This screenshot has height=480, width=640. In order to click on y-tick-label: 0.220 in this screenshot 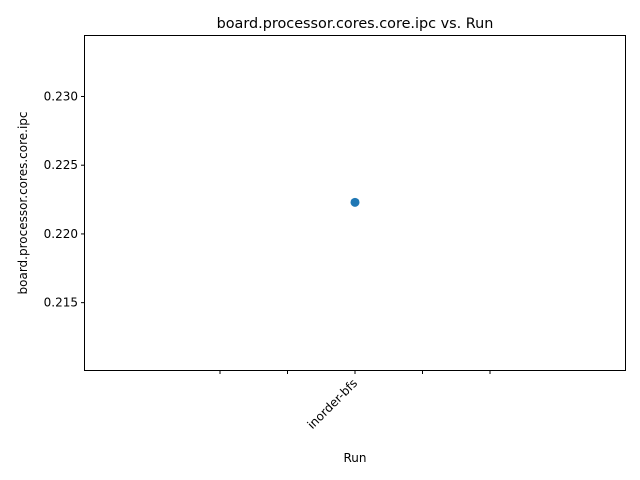, I will do `click(61, 234)`.